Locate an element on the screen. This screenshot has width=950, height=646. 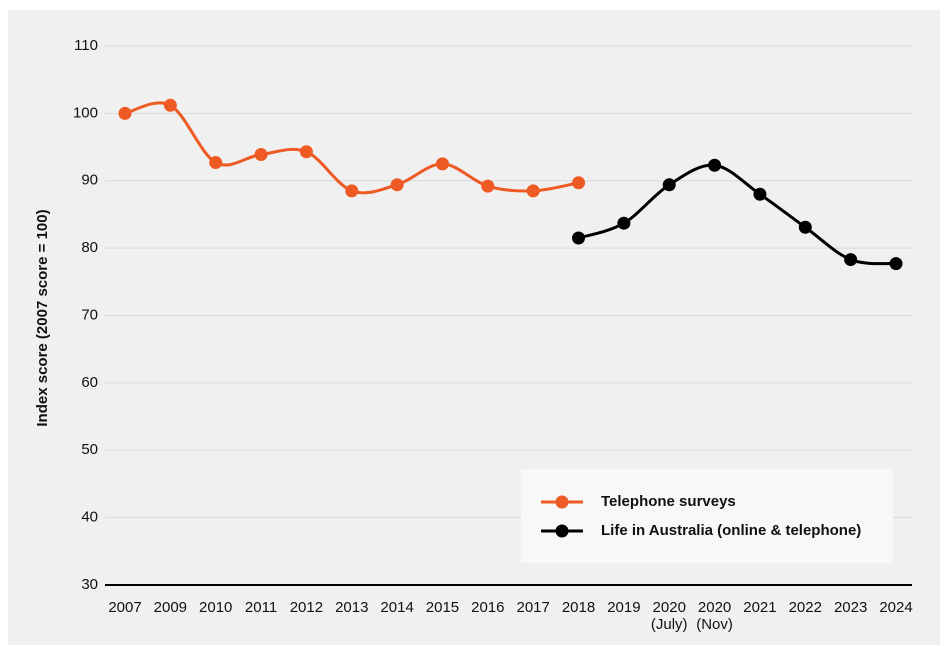
y-tick-label: 50 is located at coordinates (89, 449).